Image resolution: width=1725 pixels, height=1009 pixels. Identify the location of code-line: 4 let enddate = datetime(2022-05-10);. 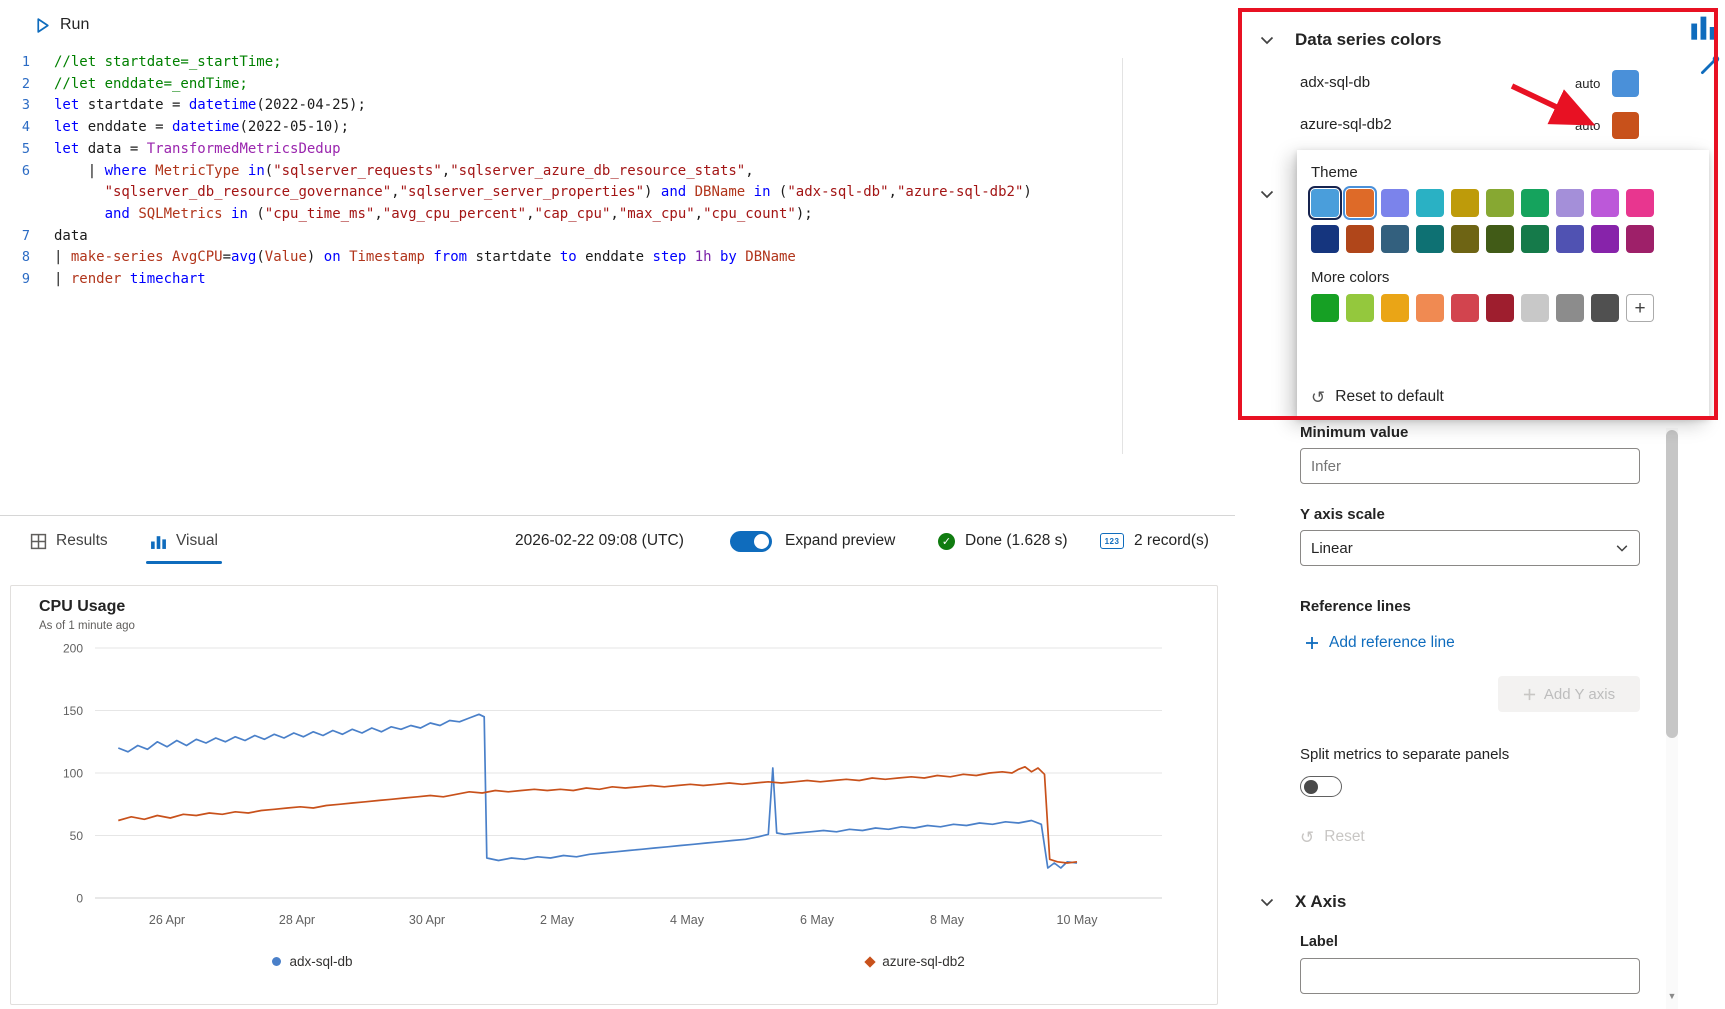
(561, 128).